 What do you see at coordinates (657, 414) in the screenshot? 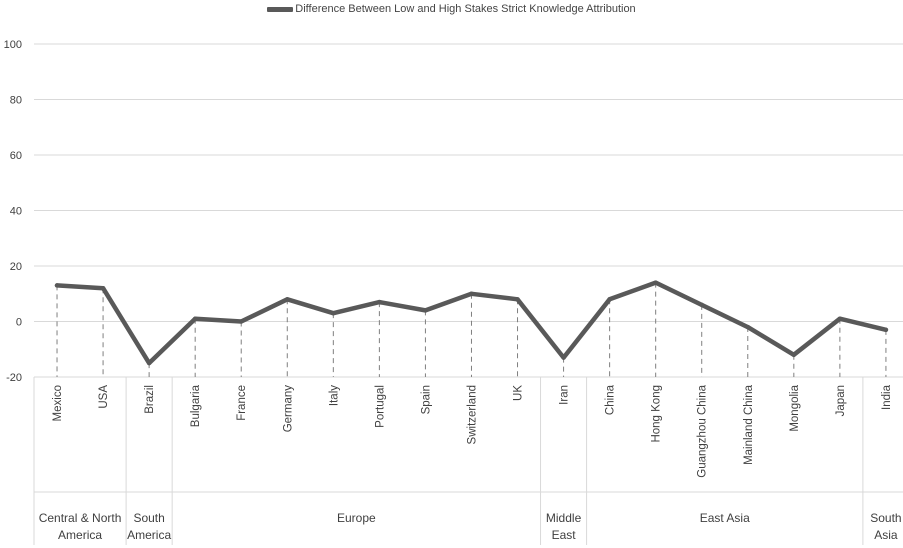
I see `x-tick-label: Hong Kong` at bounding box center [657, 414].